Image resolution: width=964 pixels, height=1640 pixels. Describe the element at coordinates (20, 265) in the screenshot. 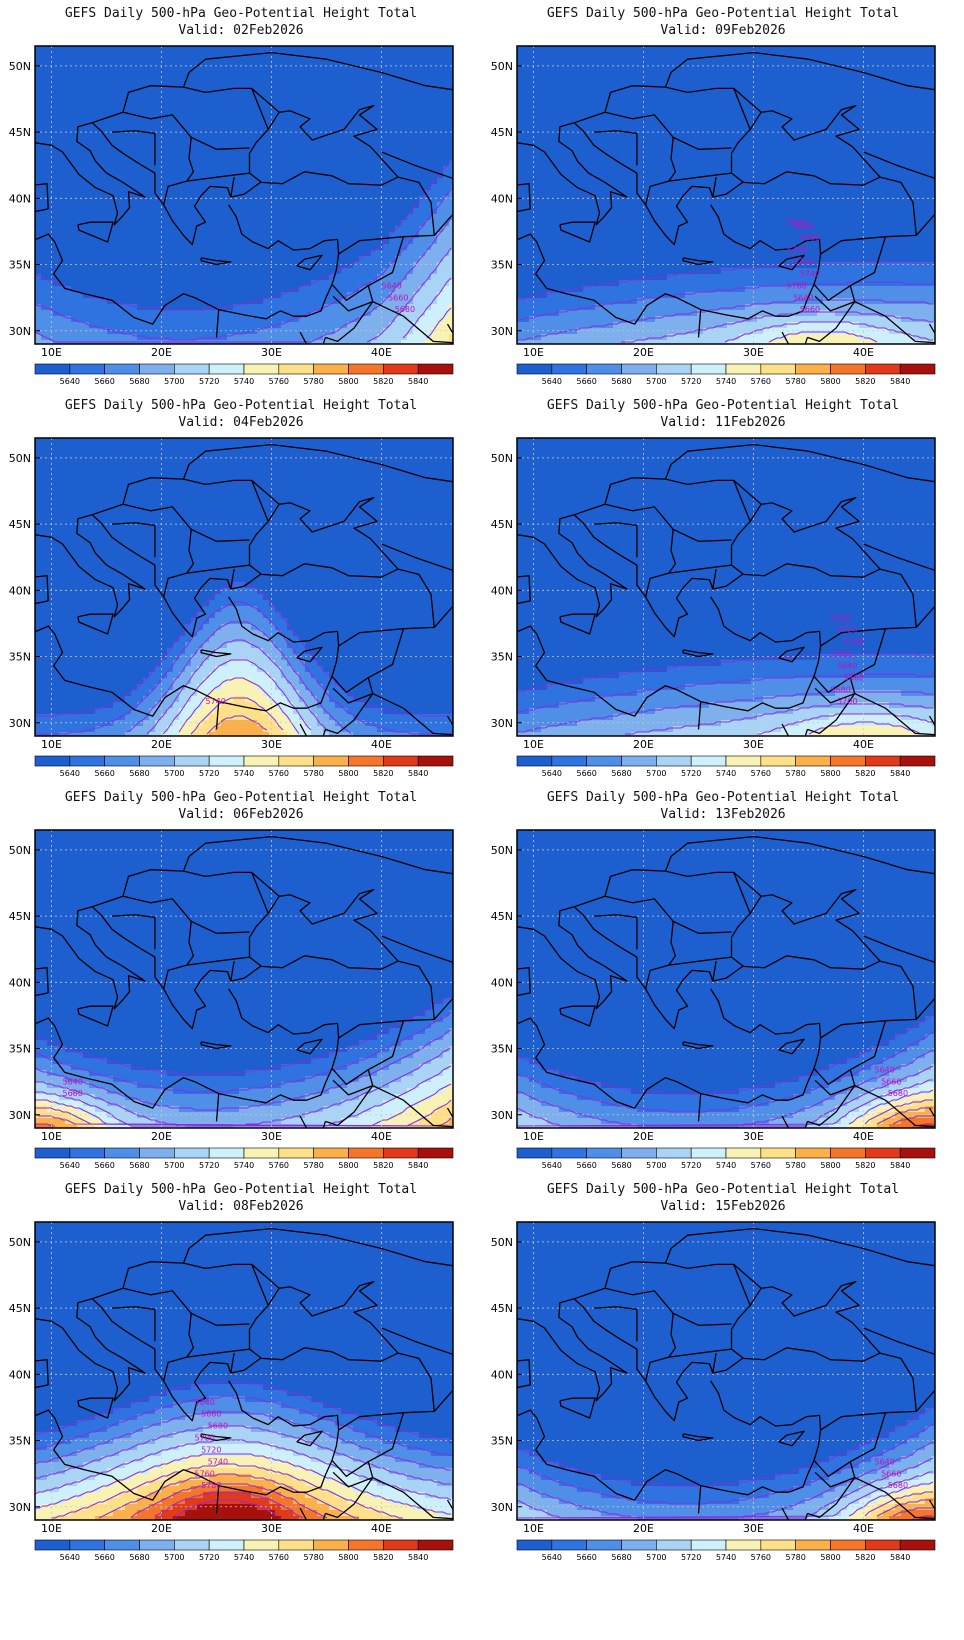

I see `latitude-label: 35N` at that location.